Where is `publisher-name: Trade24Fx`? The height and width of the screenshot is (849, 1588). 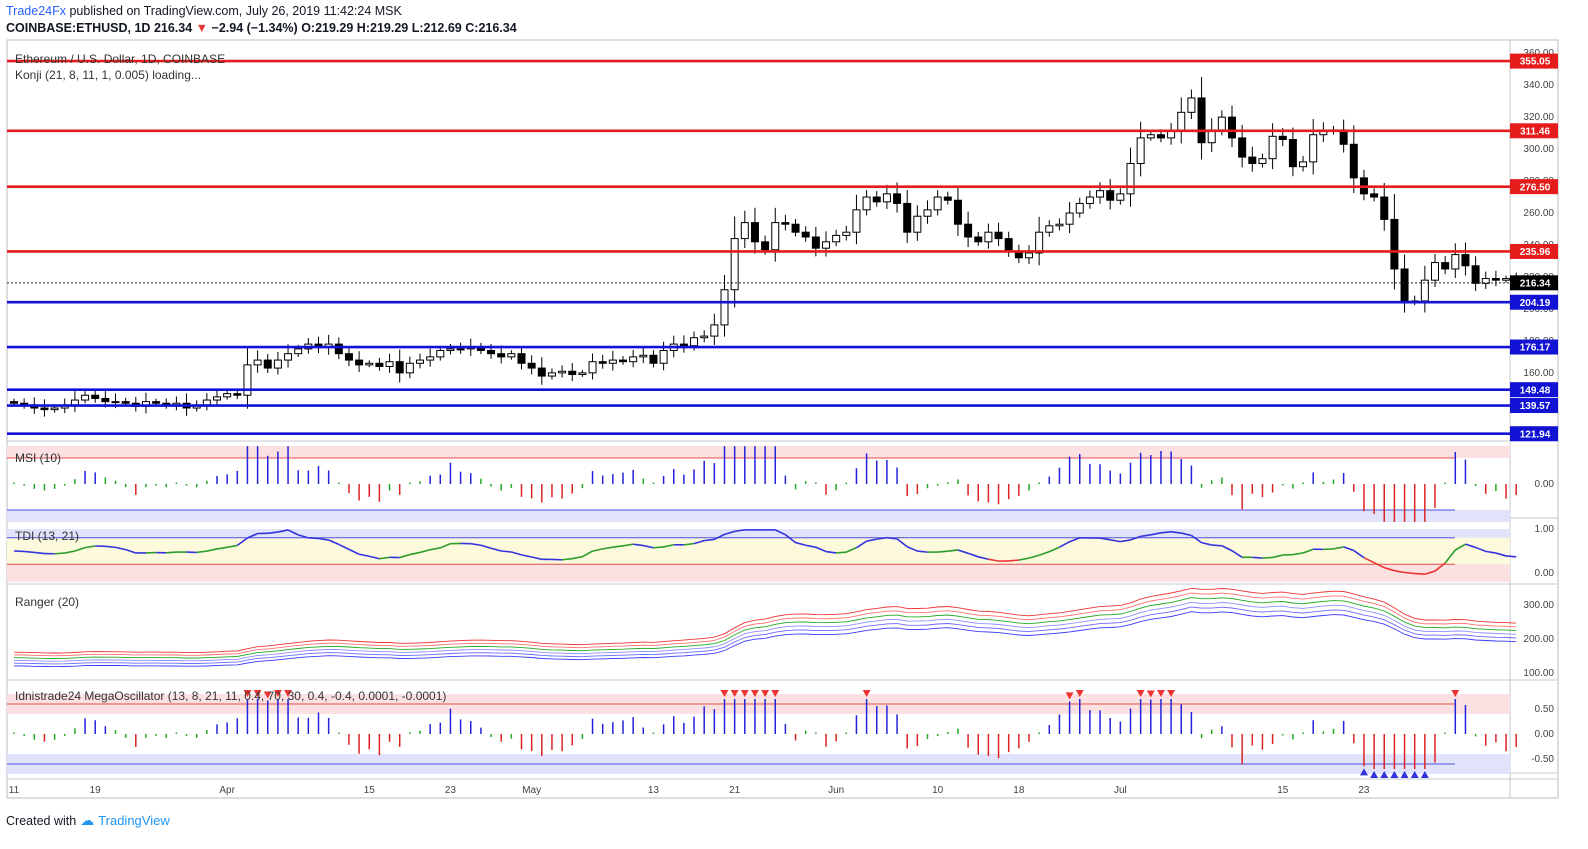
publisher-name: Trade24Fx is located at coordinates (36, 11).